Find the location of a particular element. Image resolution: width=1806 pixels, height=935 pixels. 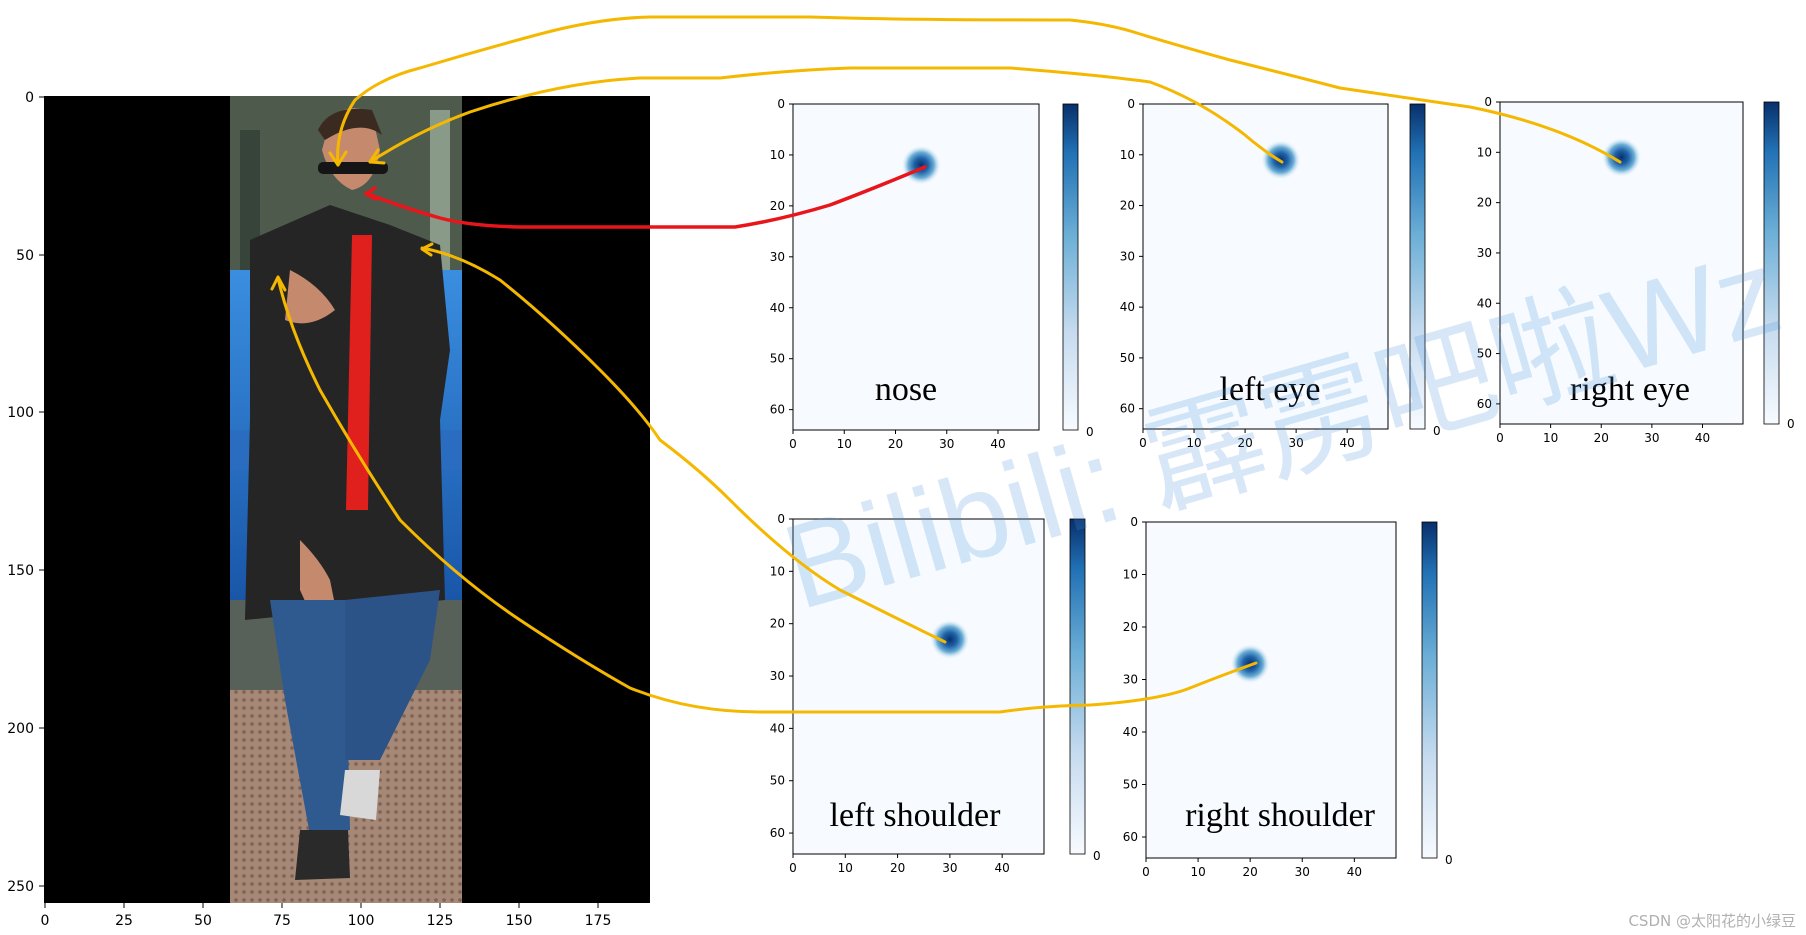

photo-xtick: 125 is located at coordinates (440, 921).